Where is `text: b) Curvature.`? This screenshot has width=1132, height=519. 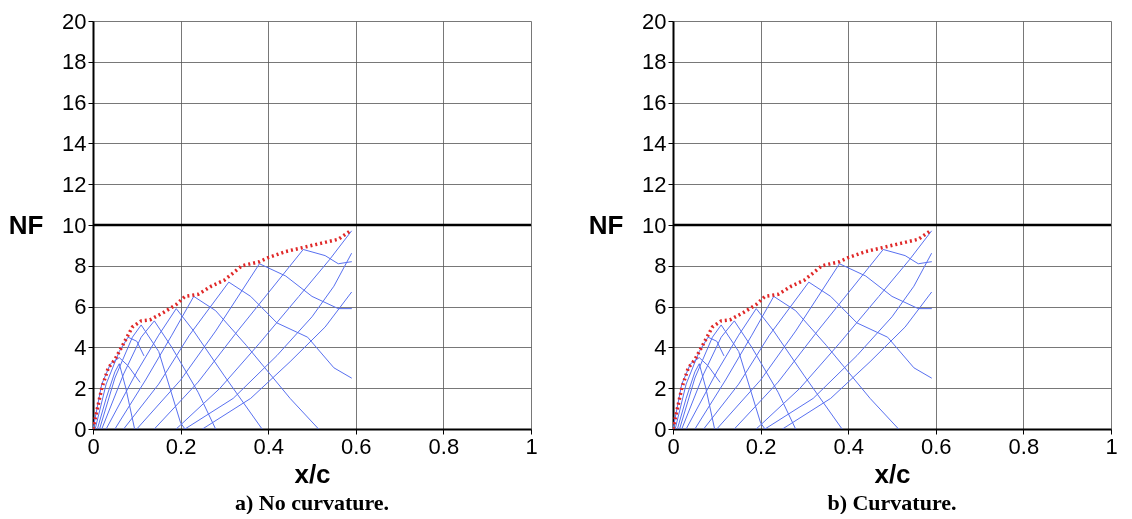
text: b) Curvature. is located at coordinates (892, 502).